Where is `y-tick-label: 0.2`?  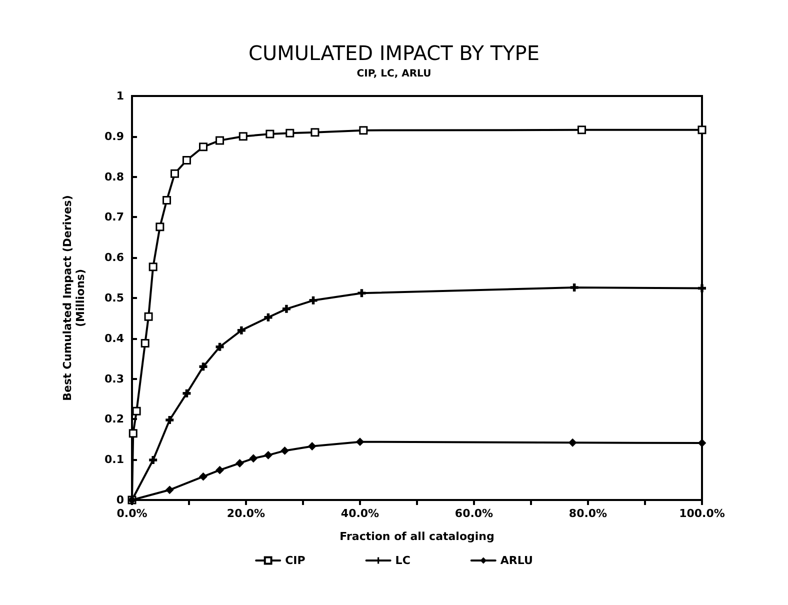
y-tick-label: 0.2 is located at coordinates (114, 419).